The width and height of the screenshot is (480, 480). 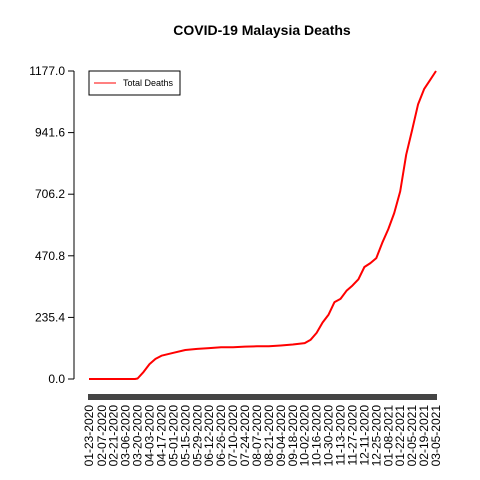 What do you see at coordinates (51, 225) in the screenshot?
I see `y-axis-ticks: 0.0 235.4 470.8 706.2 941.6 1177.0` at bounding box center [51, 225].